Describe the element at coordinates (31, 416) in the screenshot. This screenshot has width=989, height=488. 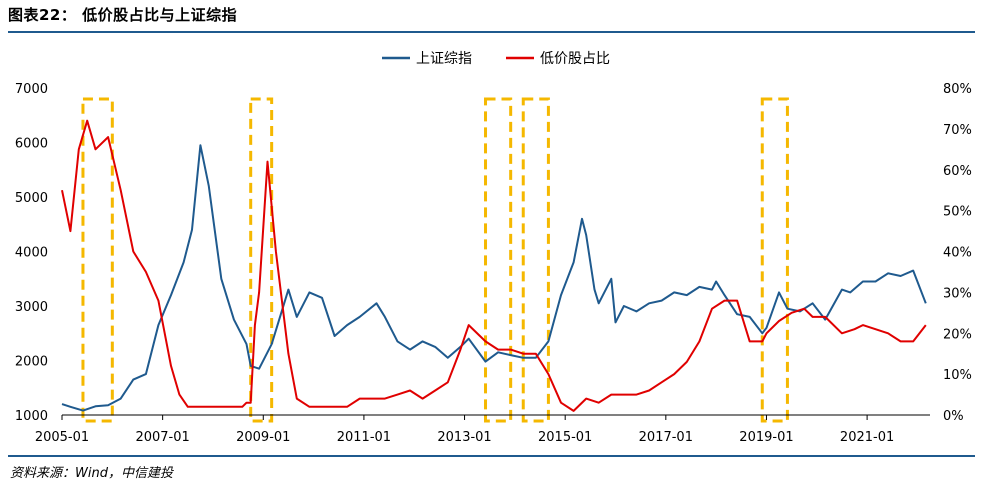
I see `y-left-tick-label: 1000` at that location.